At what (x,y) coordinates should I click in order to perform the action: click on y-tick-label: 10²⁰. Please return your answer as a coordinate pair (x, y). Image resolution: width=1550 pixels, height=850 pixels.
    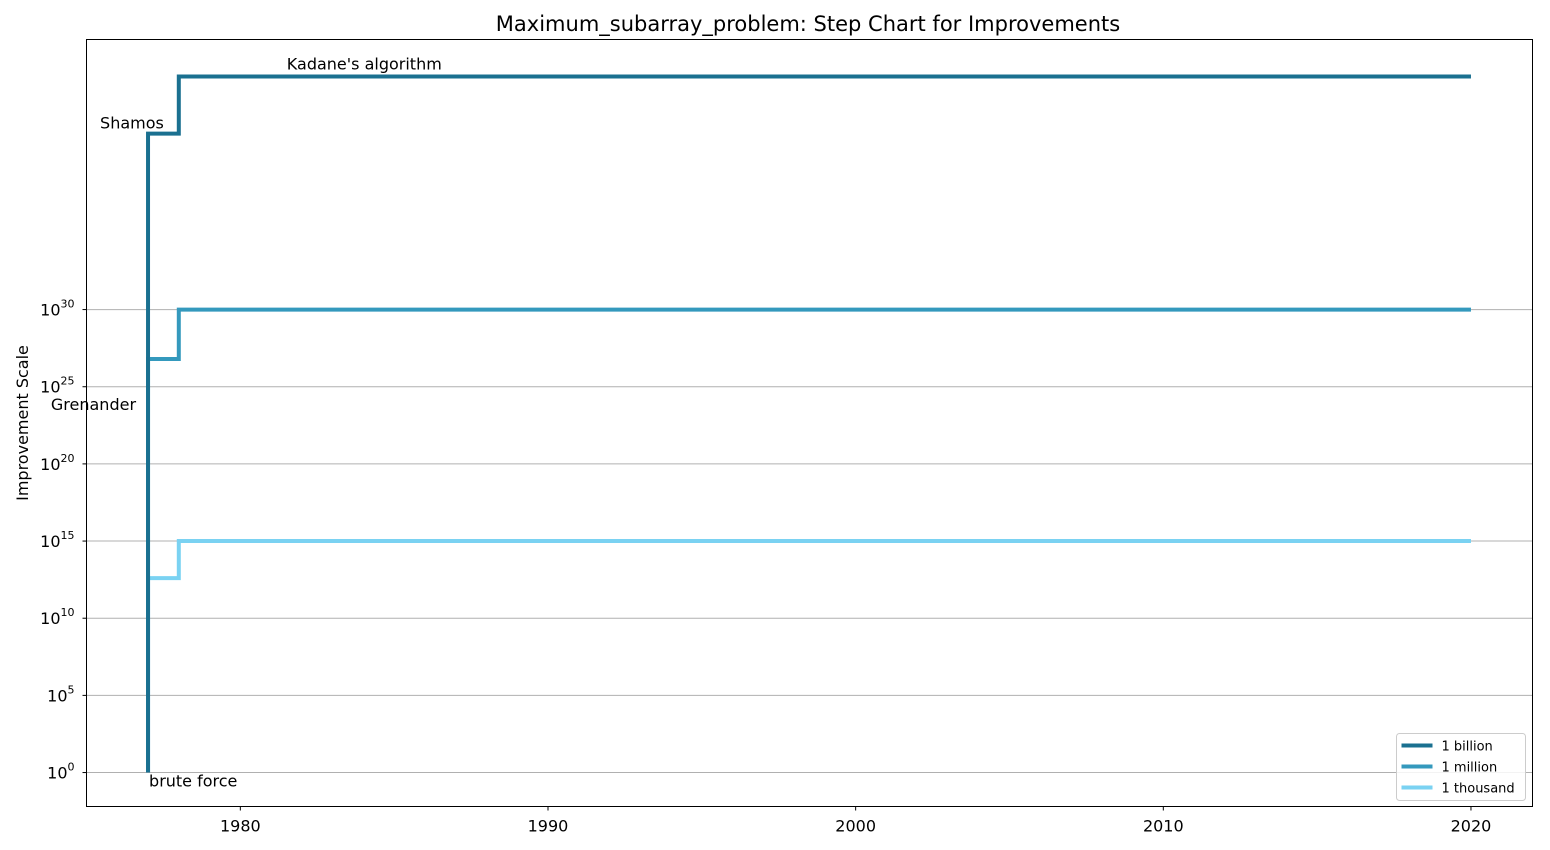
    Looking at the image, I should click on (57, 463).